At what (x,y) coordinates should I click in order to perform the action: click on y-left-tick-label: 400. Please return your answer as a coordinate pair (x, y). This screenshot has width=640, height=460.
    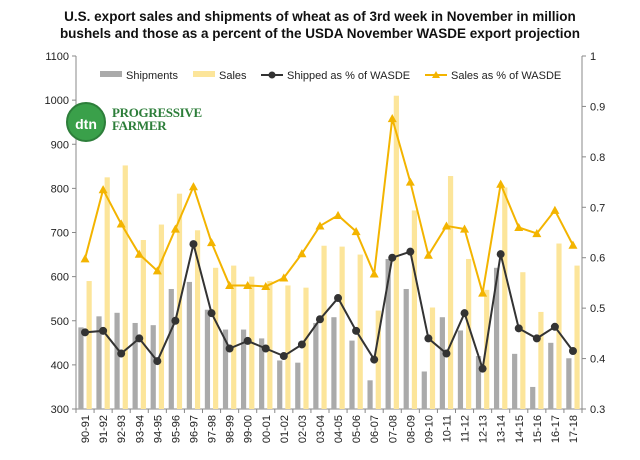
    Looking at the image, I should click on (60, 366).